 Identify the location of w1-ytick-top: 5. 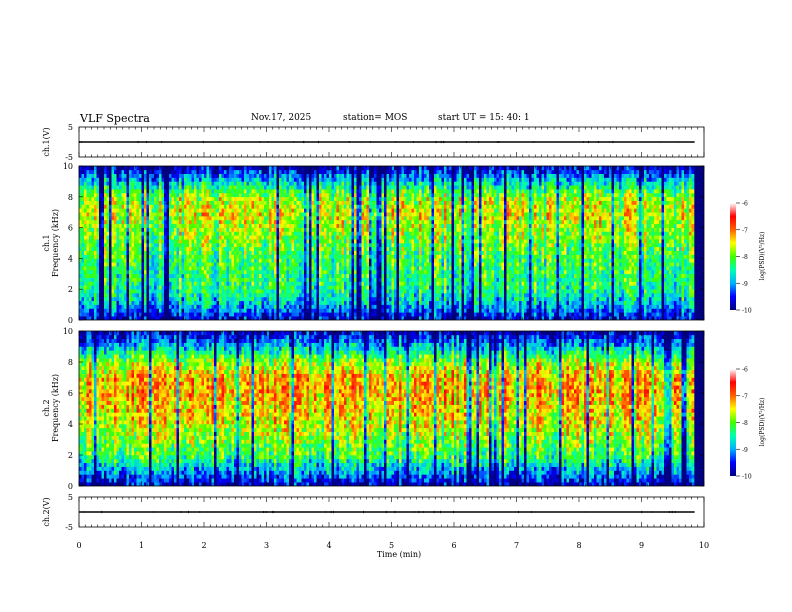
(70, 127).